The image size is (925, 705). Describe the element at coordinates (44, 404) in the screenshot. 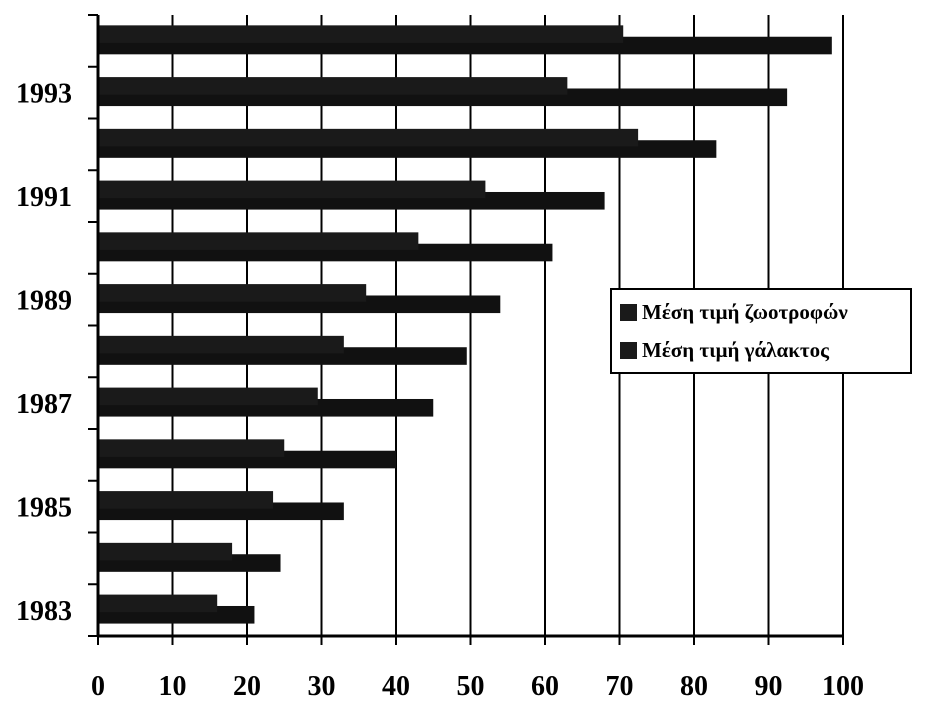

I see `y-tick-label-1987: 1987` at that location.